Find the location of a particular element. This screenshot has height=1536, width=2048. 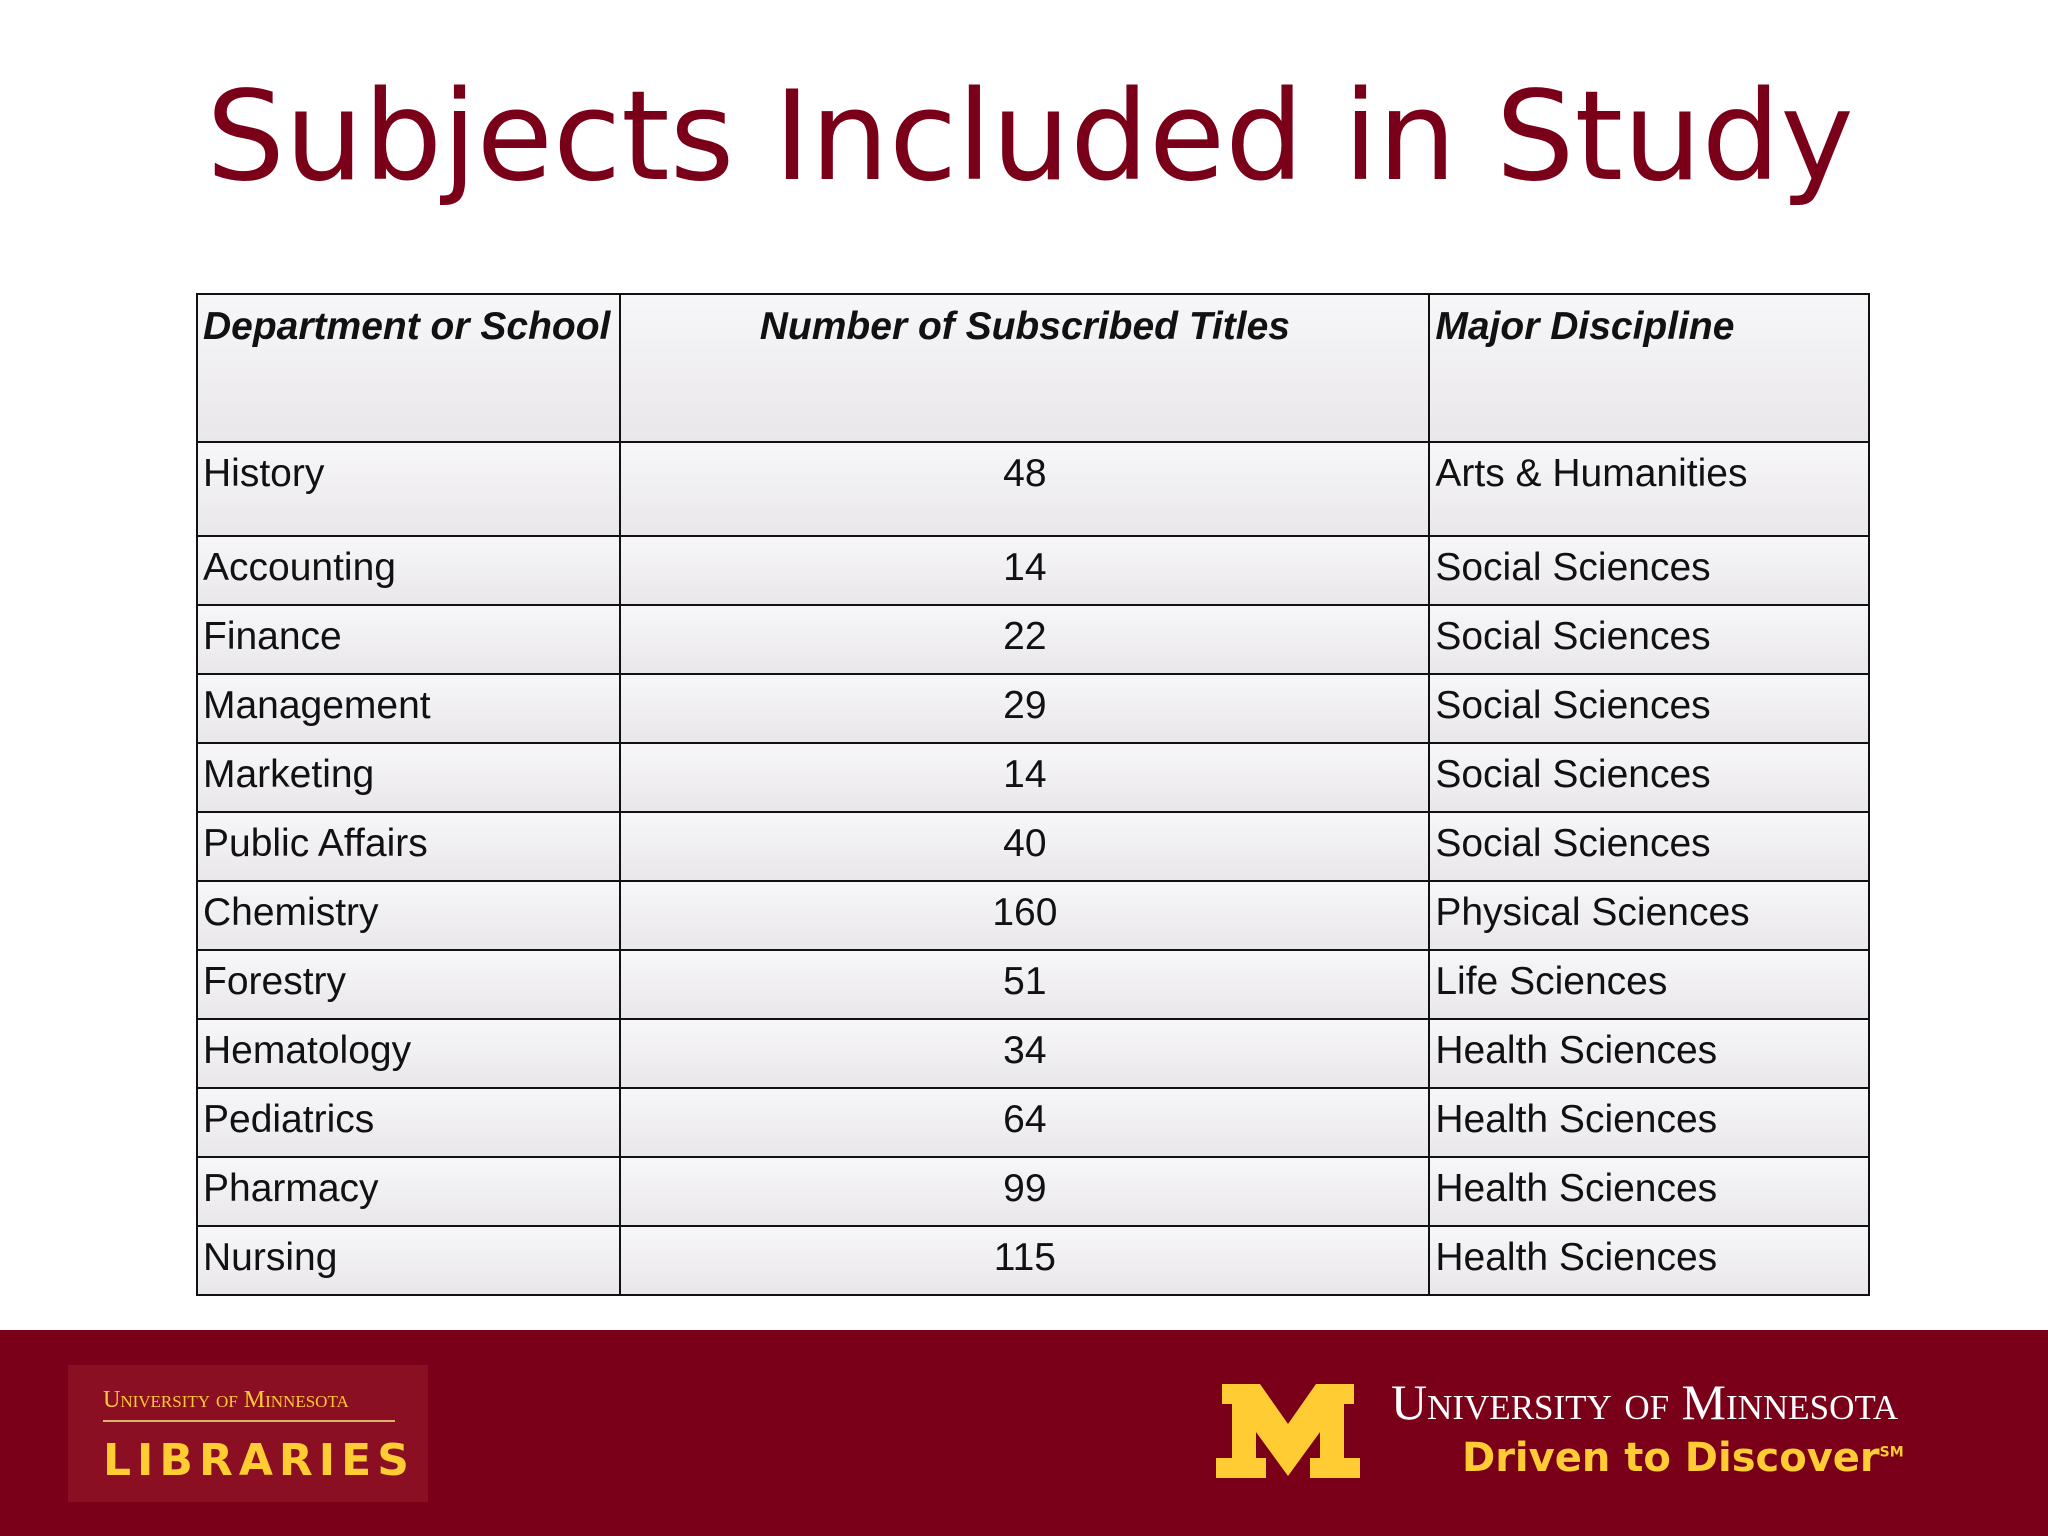

table-row: Public Affairs 40 Social Sciences is located at coordinates (1032, 846).